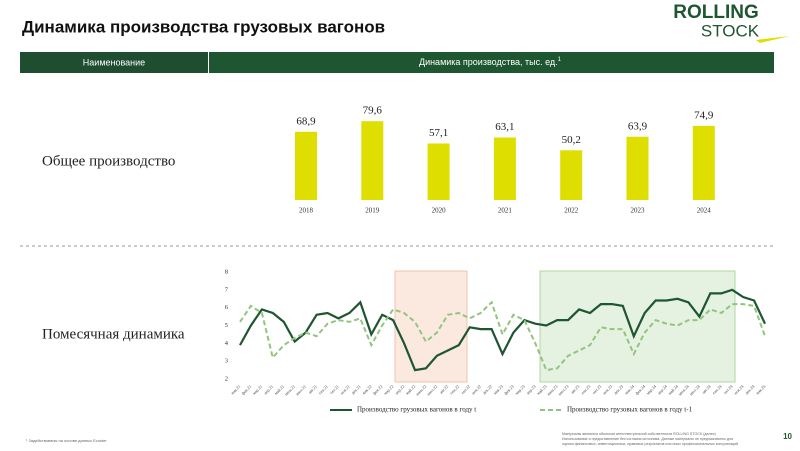 The image size is (800, 451). I want to click on x-tick-label: 2018, so click(306, 211).